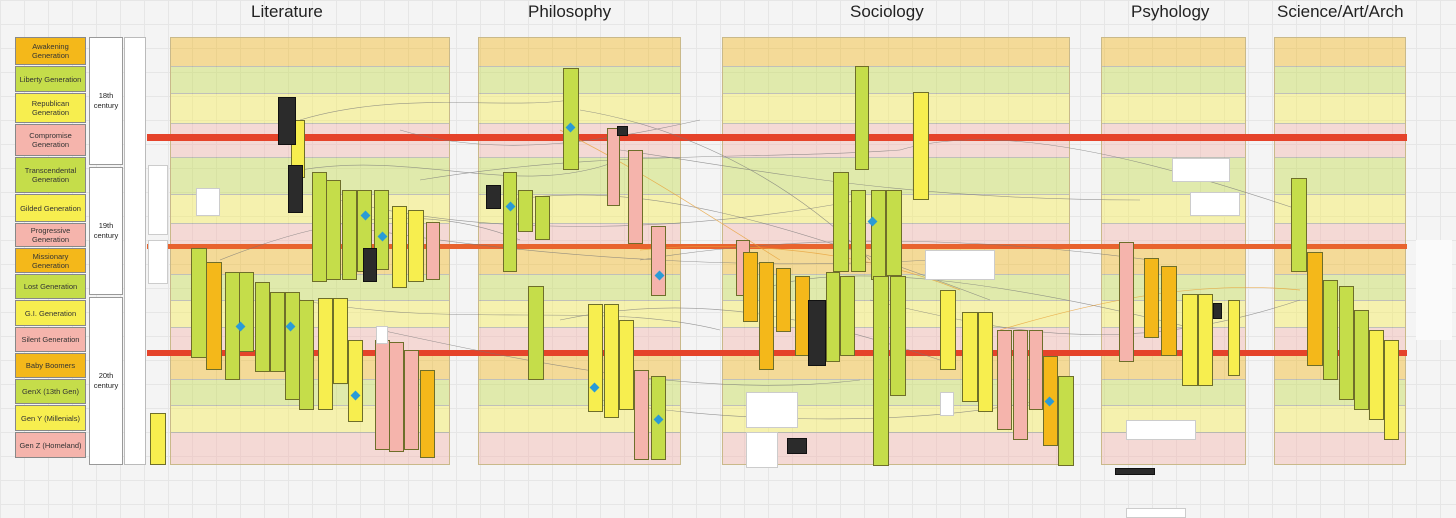 The width and height of the screenshot is (1456, 518). Describe the element at coordinates (1434, 290) in the screenshot. I see `text-block` at that location.